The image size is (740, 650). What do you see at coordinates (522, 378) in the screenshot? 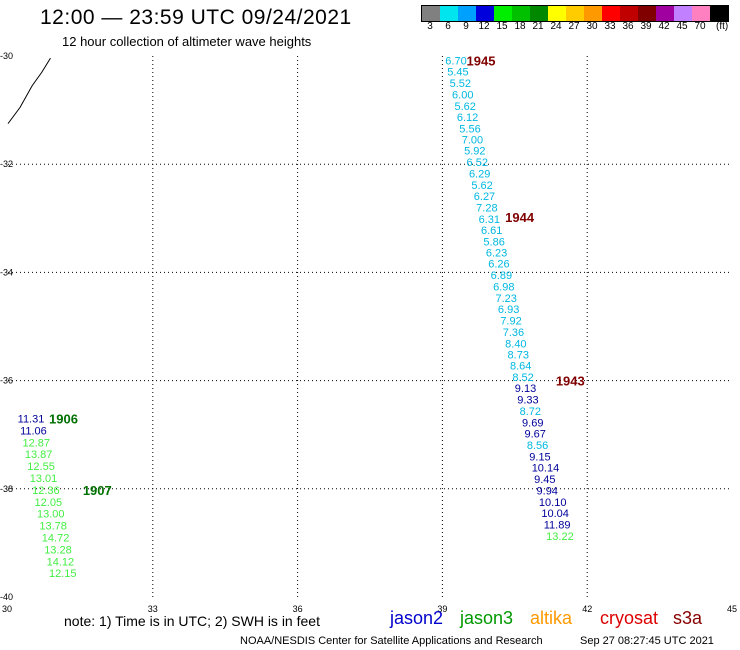
I see `swh-value: 8.52` at bounding box center [522, 378].